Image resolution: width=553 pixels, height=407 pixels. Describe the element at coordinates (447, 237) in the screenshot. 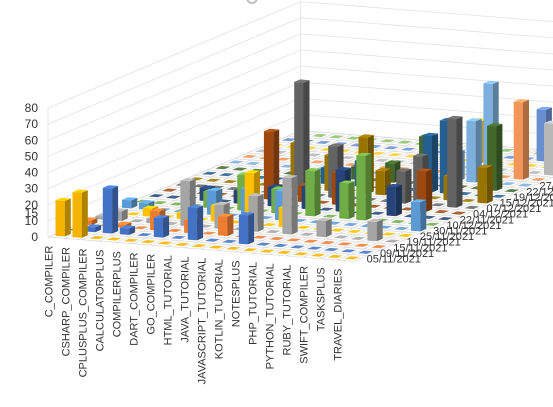

I see `date-label: 25/11/2021` at that location.